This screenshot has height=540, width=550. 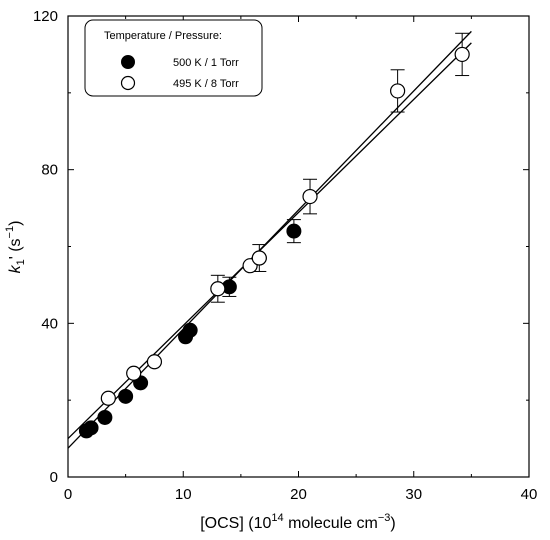 I want to click on y-axis-title-k: k, so click(x=15, y=268).